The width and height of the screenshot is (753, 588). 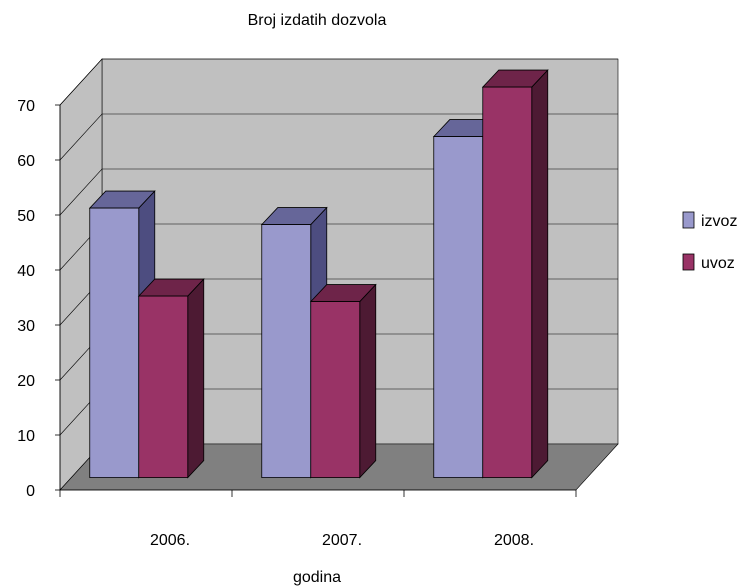 What do you see at coordinates (26, 106) in the screenshot?
I see `y-tick-label: 70` at bounding box center [26, 106].